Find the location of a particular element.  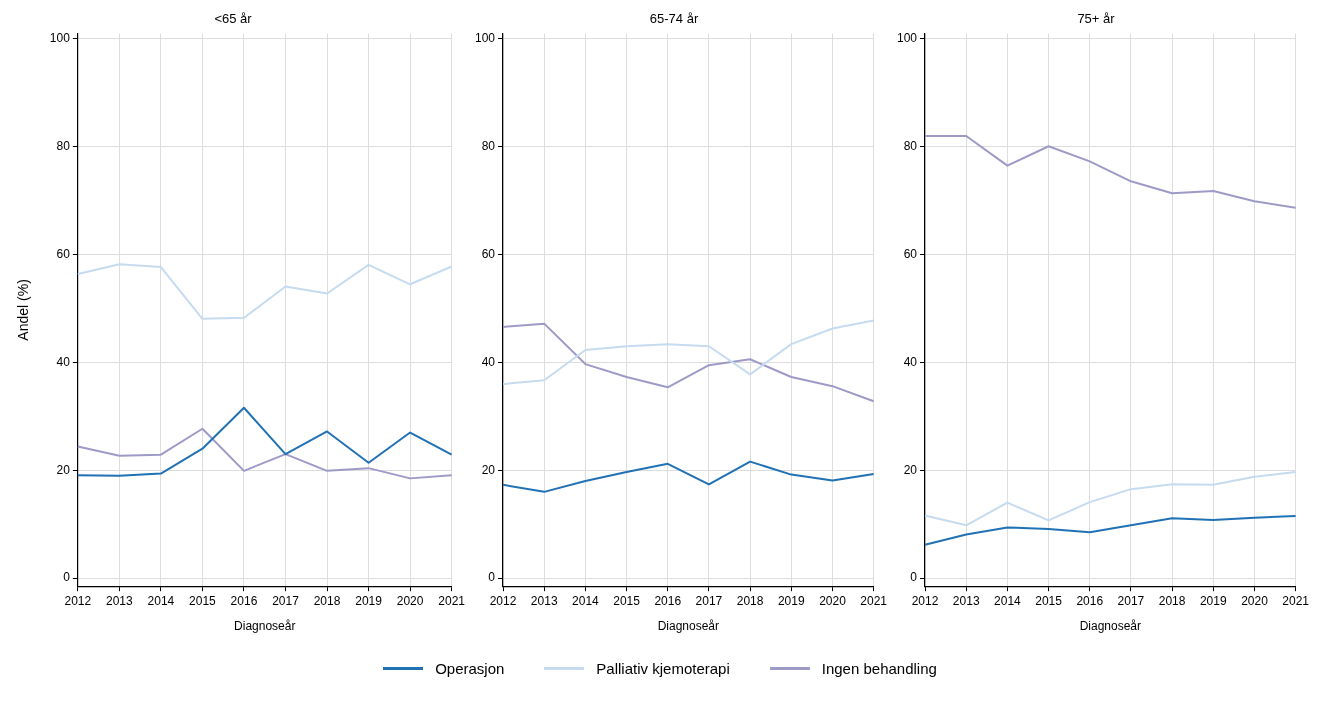

y-axis-title: Andel (%) is located at coordinates (23, 310).